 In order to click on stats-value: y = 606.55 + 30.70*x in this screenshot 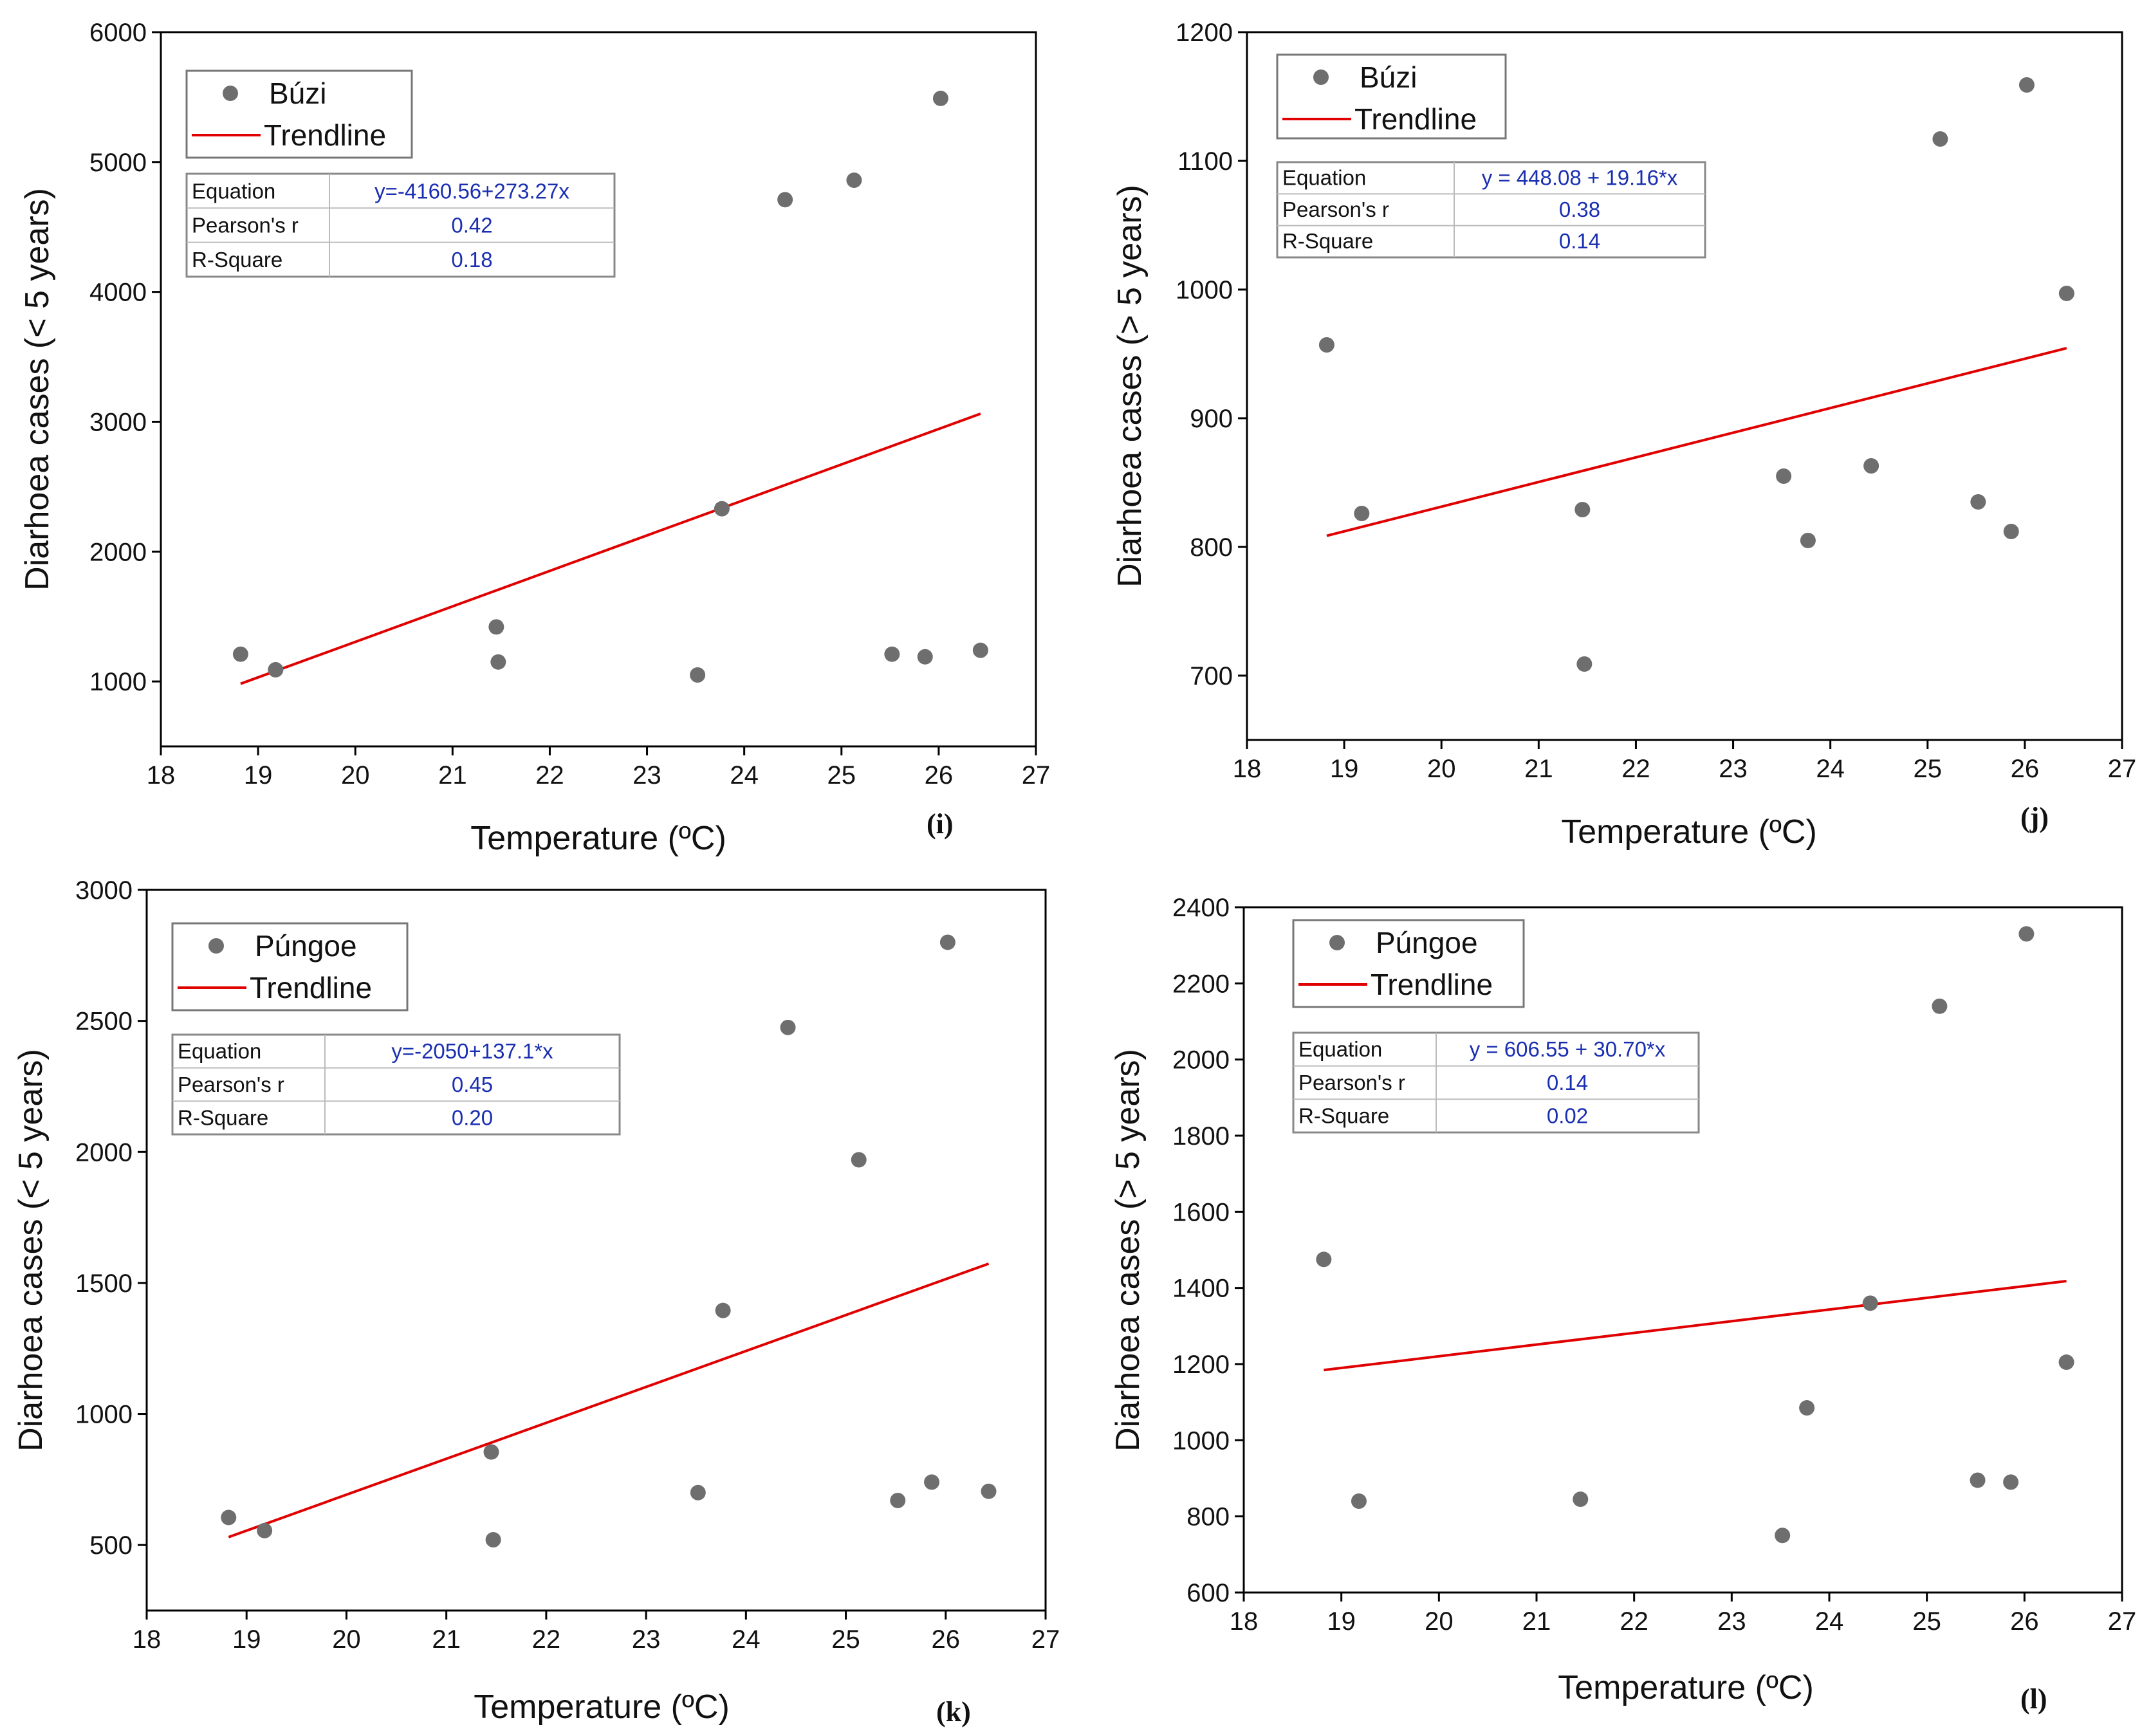, I will do `click(1568, 1049)`.